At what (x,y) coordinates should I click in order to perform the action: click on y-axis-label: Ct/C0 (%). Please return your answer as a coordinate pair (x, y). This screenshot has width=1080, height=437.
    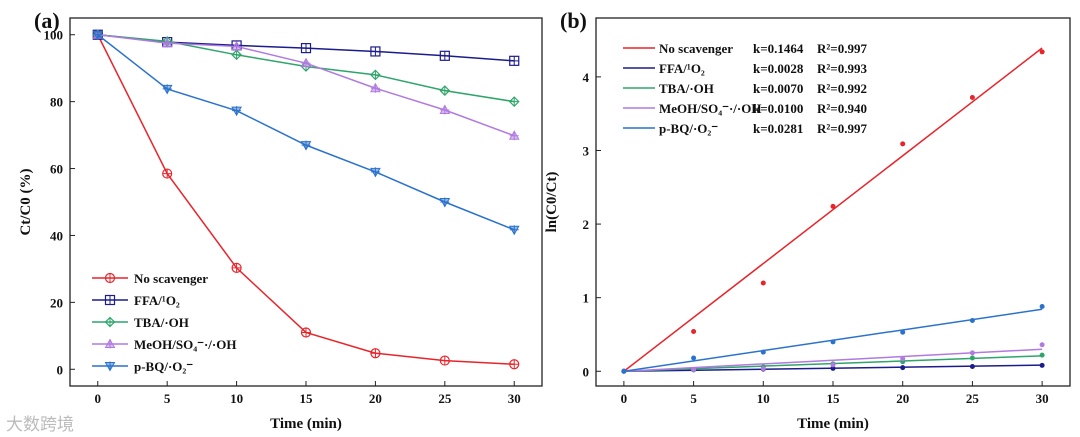
    Looking at the image, I should click on (26, 201).